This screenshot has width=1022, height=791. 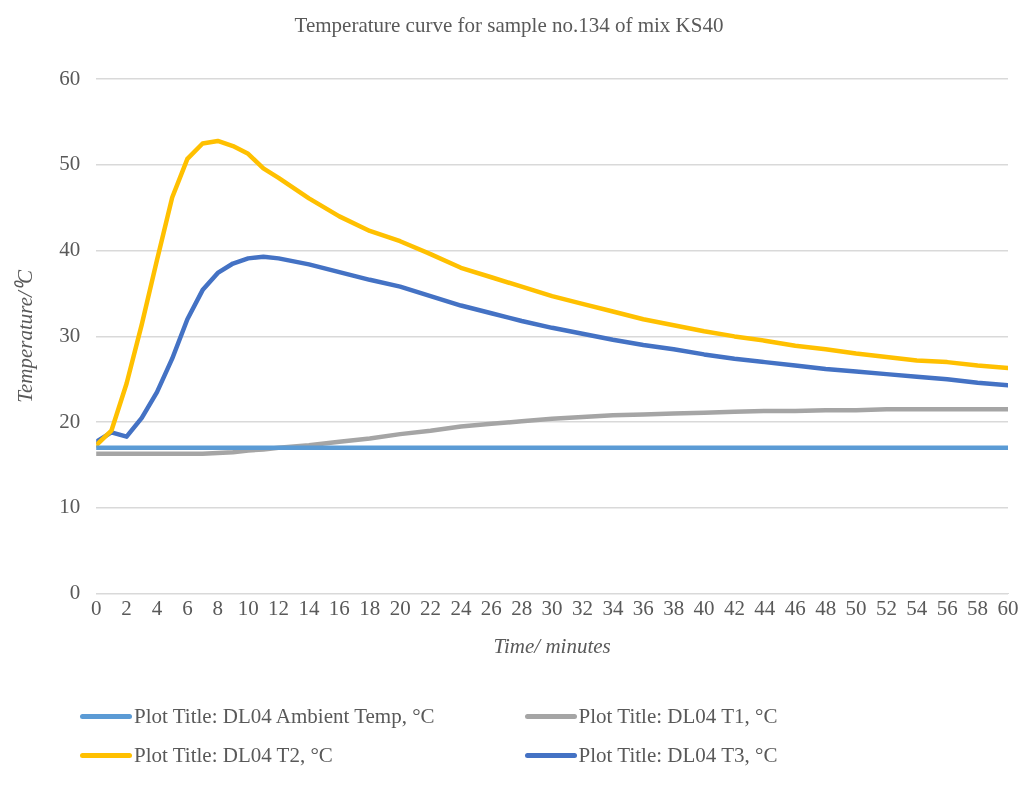 What do you see at coordinates (218, 607) in the screenshot?
I see `x-tick-label: 8` at bounding box center [218, 607].